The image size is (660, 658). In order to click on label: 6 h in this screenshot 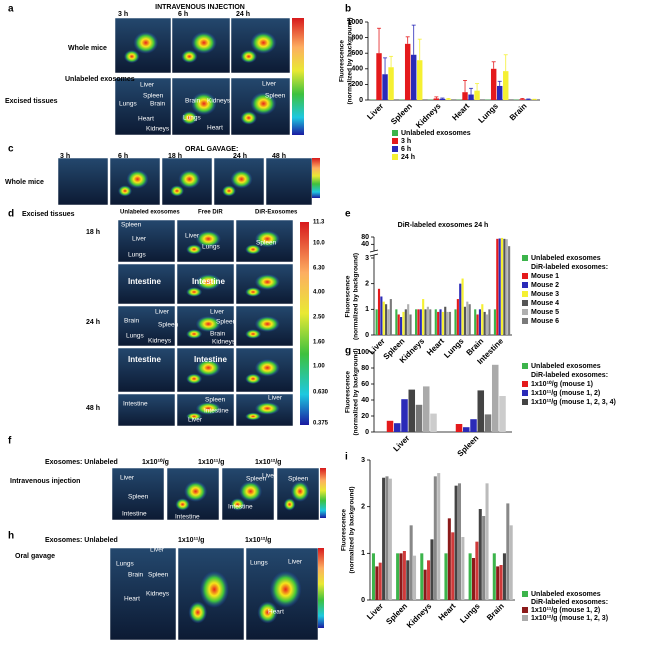, I will do `click(183, 14)`.